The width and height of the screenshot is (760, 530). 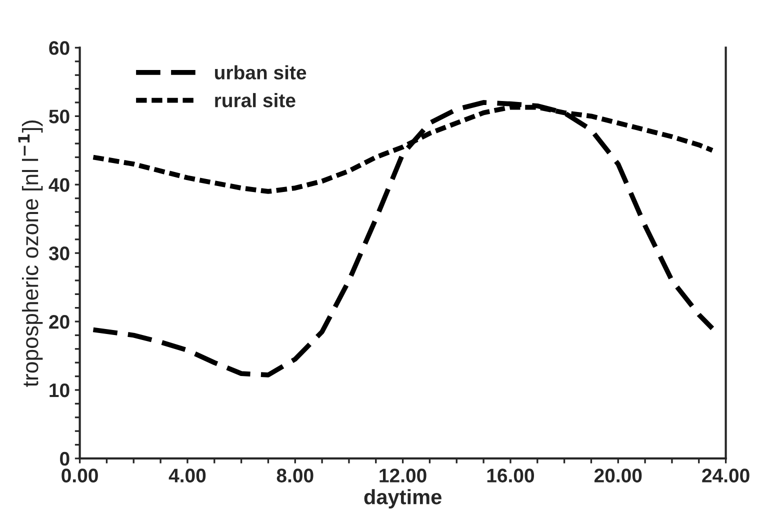 I want to click on legend-label: rural site, so click(x=255, y=100).